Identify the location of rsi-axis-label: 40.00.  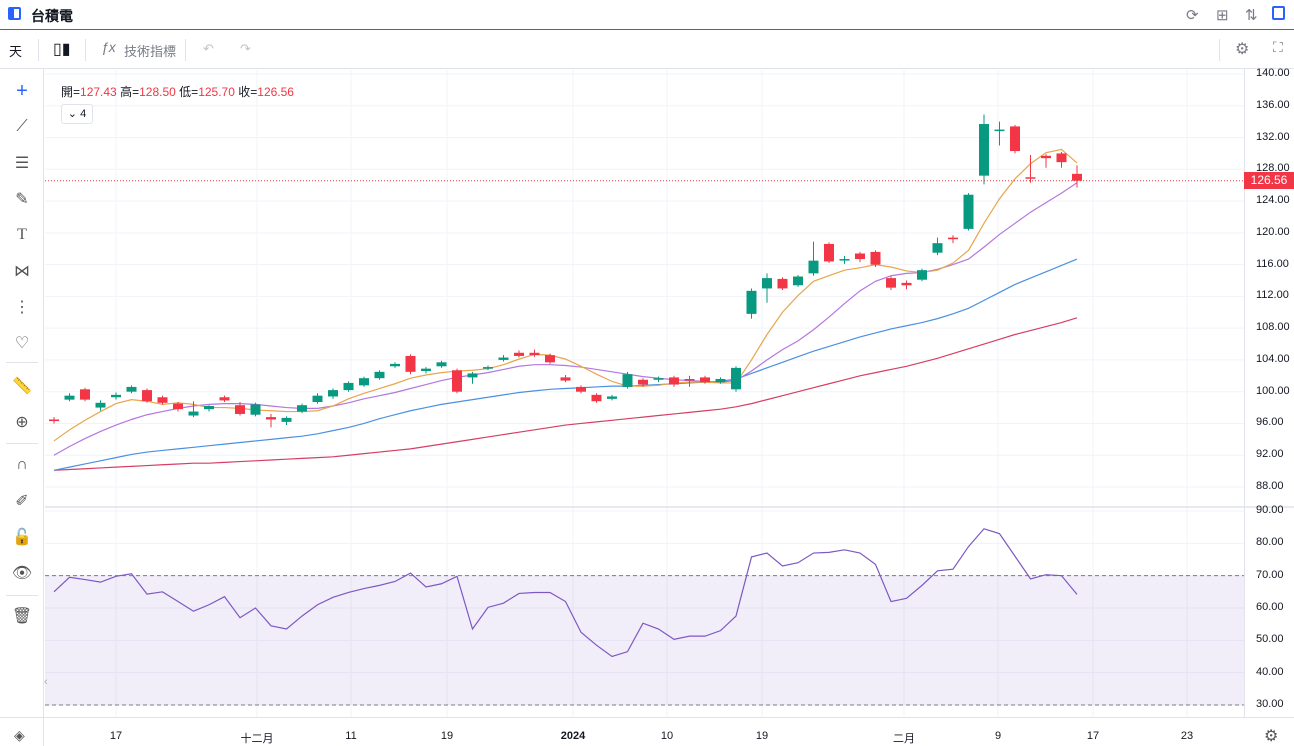
(1270, 671).